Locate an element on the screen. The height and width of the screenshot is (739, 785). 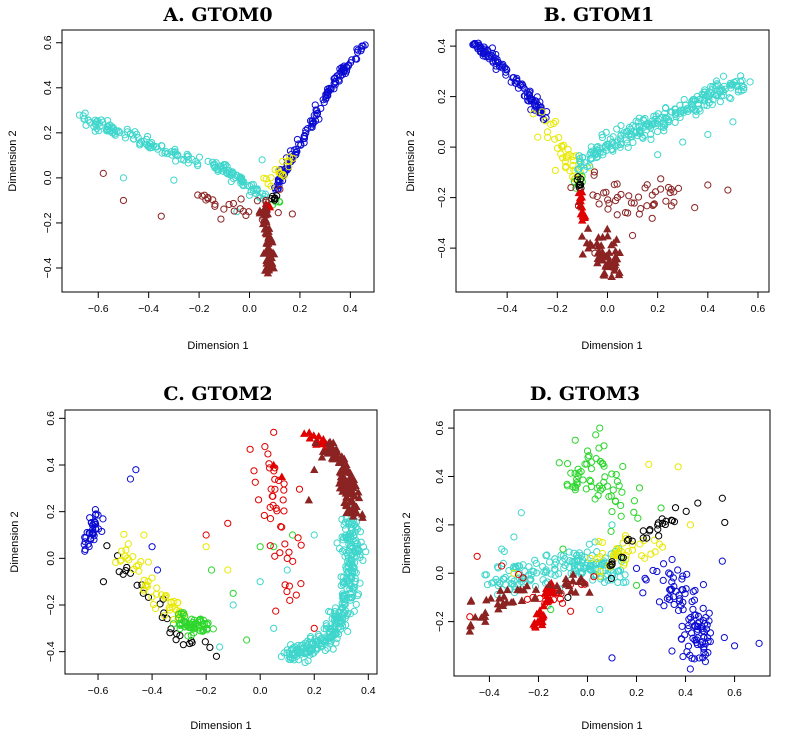
marks-layer is located at coordinates (614, 548).